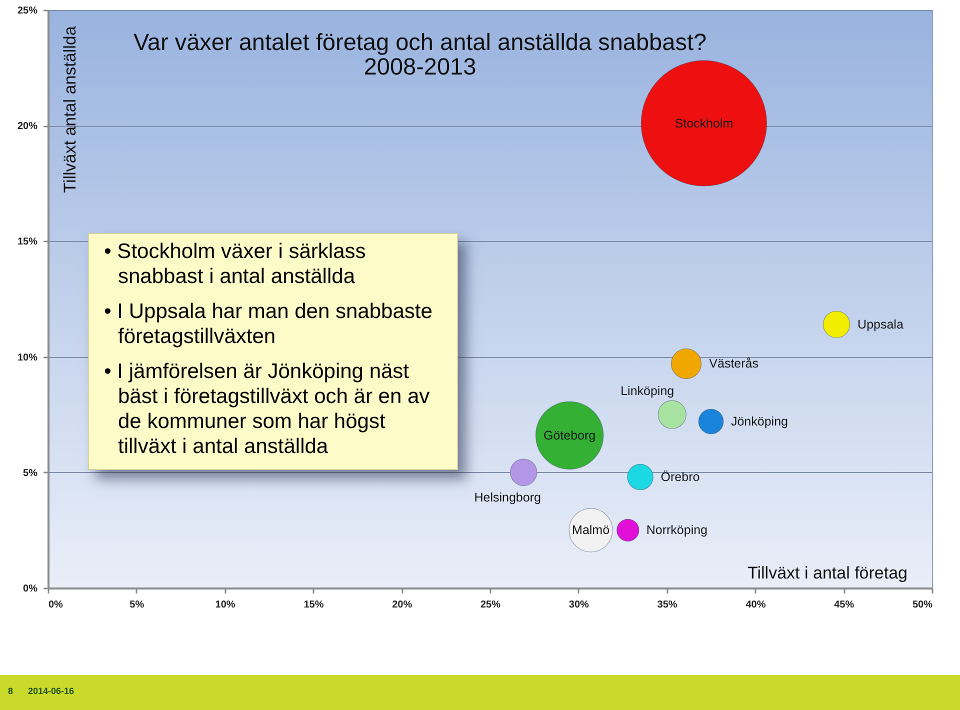 Image resolution: width=960 pixels, height=710 pixels. What do you see at coordinates (27, 126) in the screenshot?
I see `y-tick-label: 20%` at bounding box center [27, 126].